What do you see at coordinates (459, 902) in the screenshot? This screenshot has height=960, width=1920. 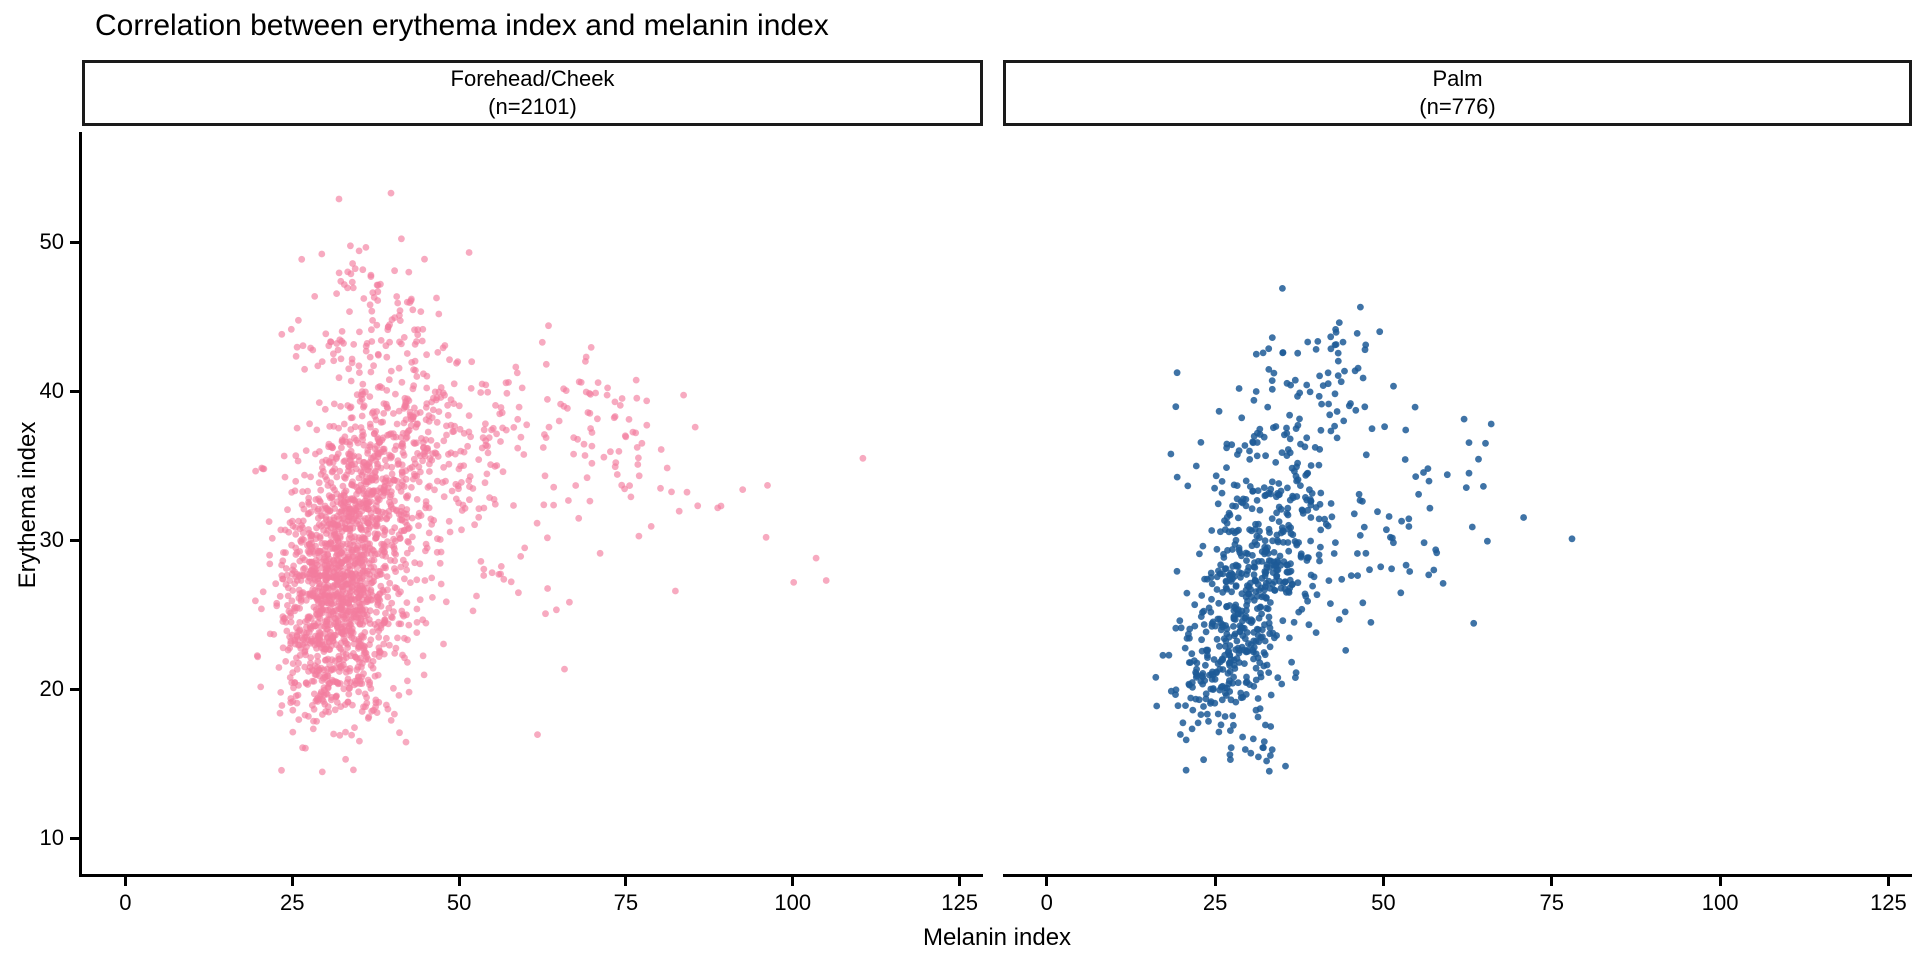 I see `x-tick-label: 50` at bounding box center [459, 902].